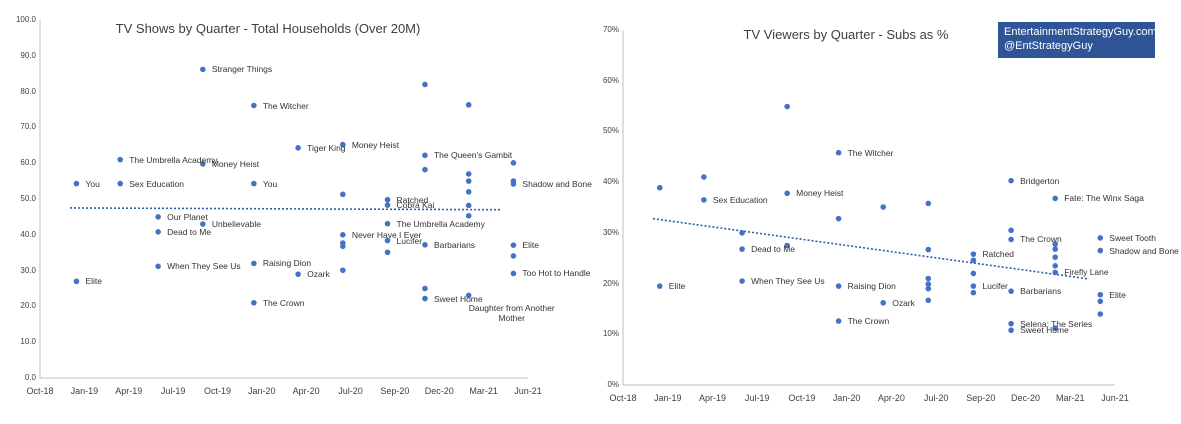 This screenshot has height=424, width=1181. Describe the element at coordinates (1041, 239) in the screenshot. I see `data-label: The Crown` at that location.